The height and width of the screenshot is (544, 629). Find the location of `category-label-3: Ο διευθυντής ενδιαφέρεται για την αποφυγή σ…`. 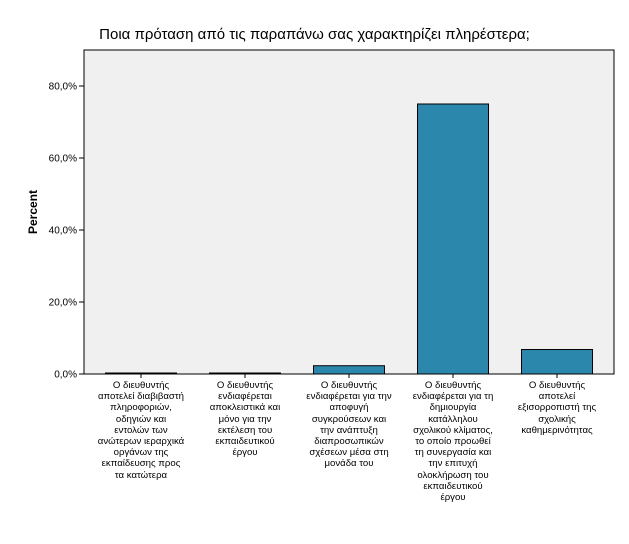

category-label-3: Ο διευθυντής ενδιαφέρεται για την αποφυγή σ… is located at coordinates (349, 425).